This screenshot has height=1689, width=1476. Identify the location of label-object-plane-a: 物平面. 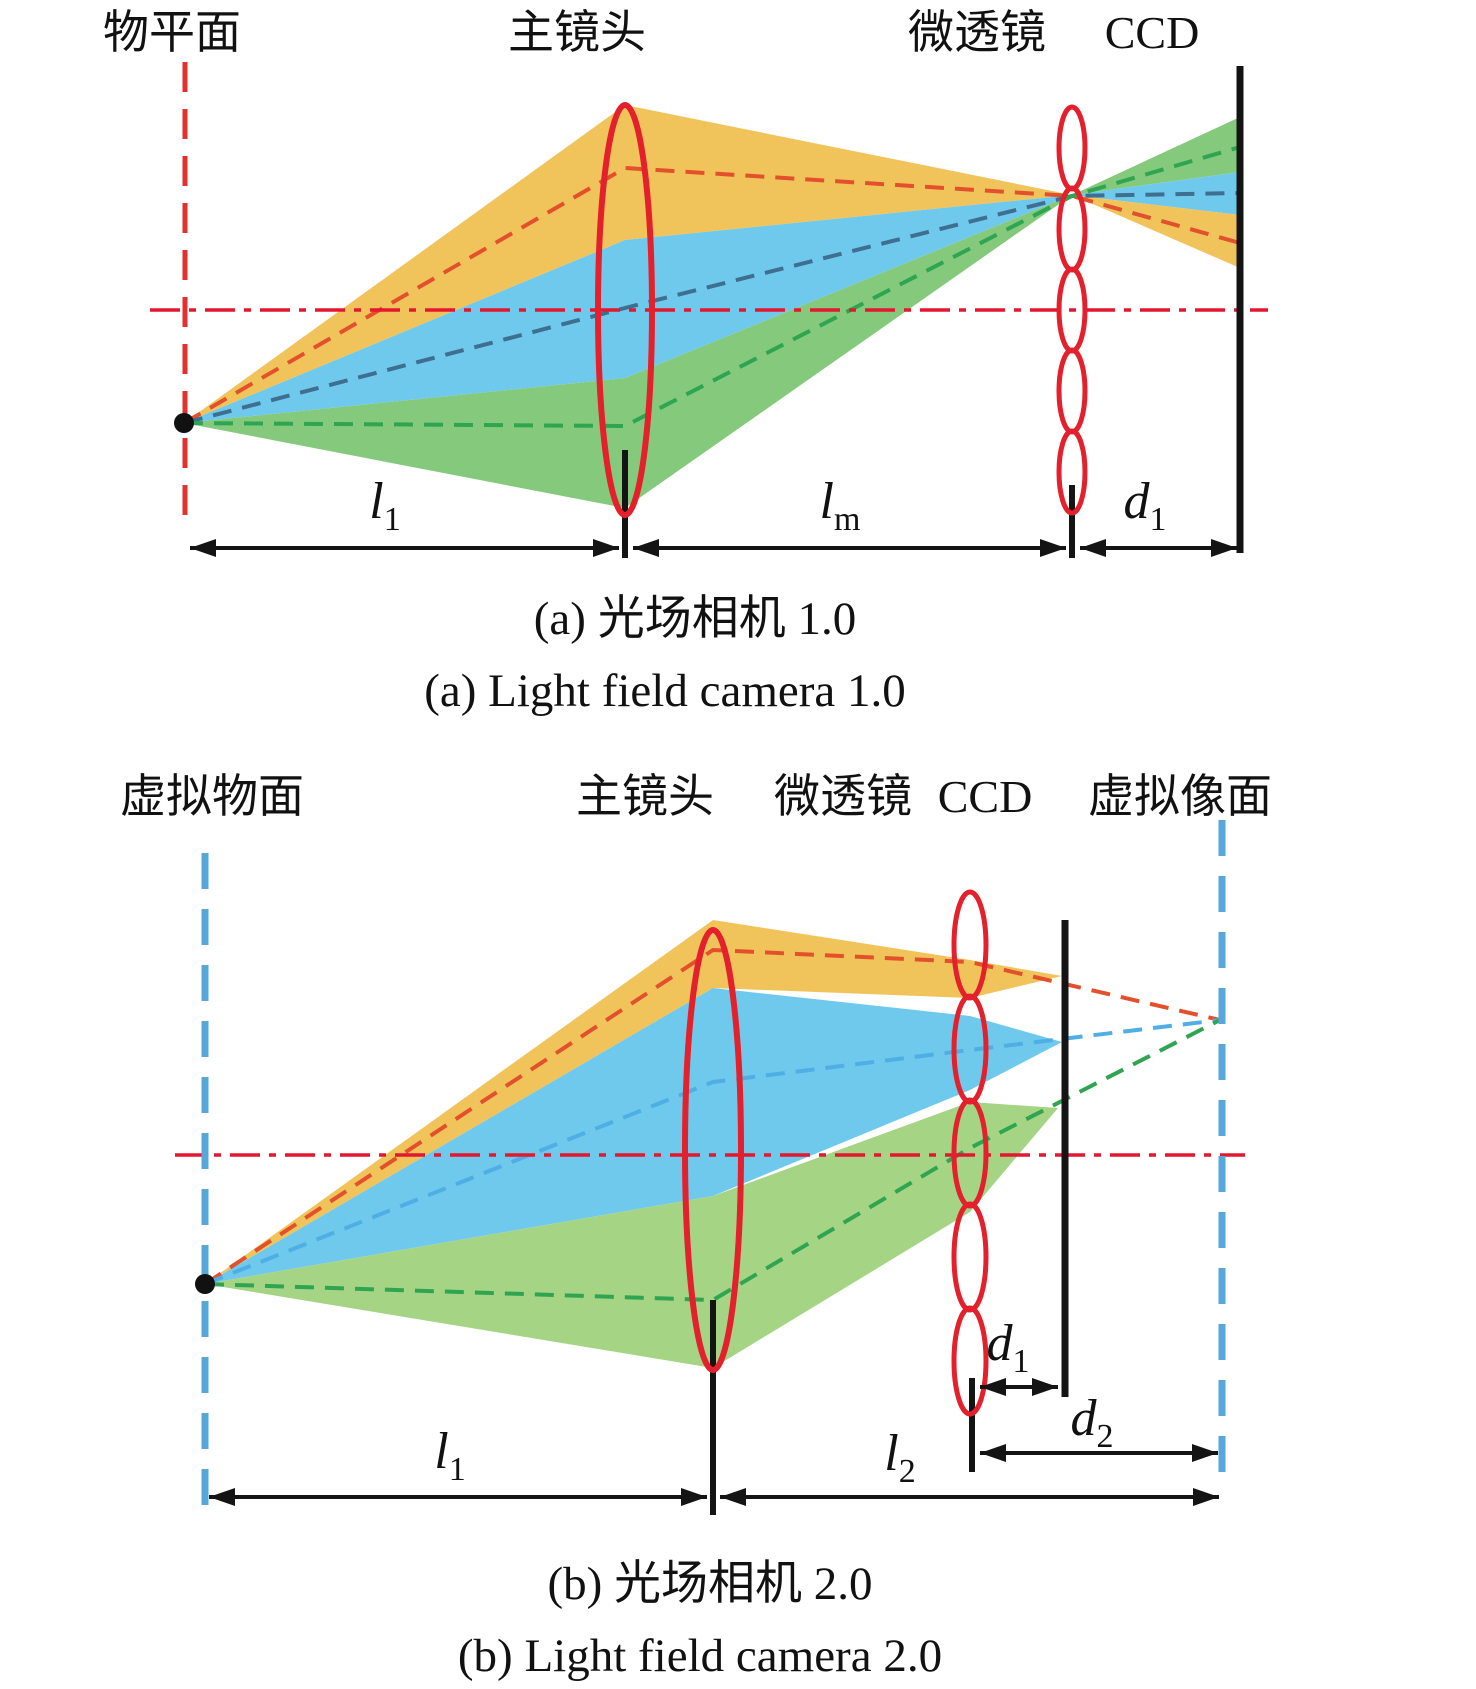
(172, 32).